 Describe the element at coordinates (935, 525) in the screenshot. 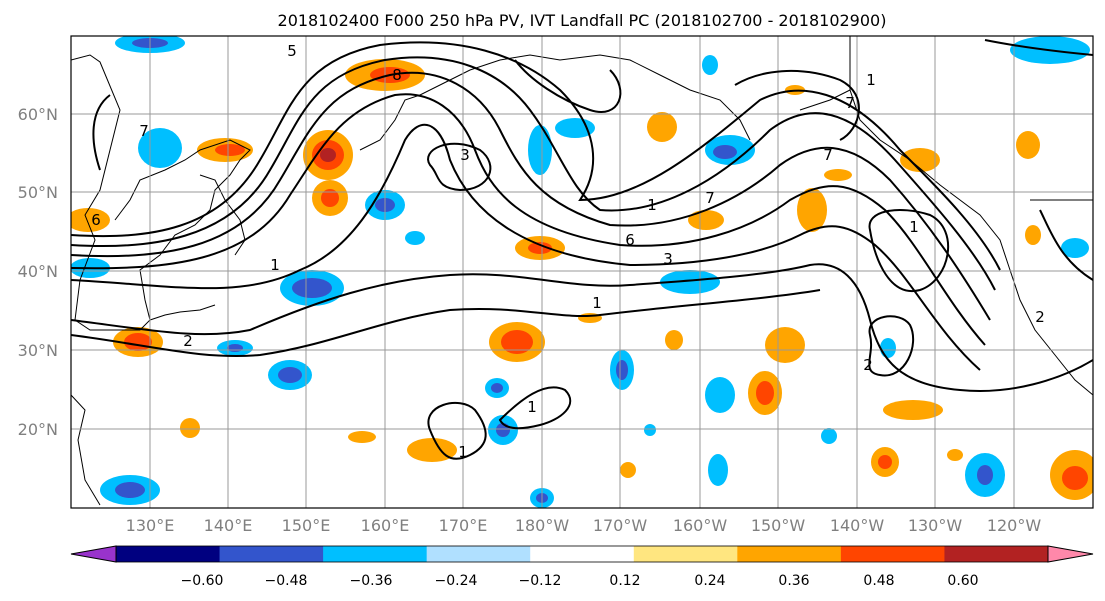

I see `lon-label: 130°W` at that location.